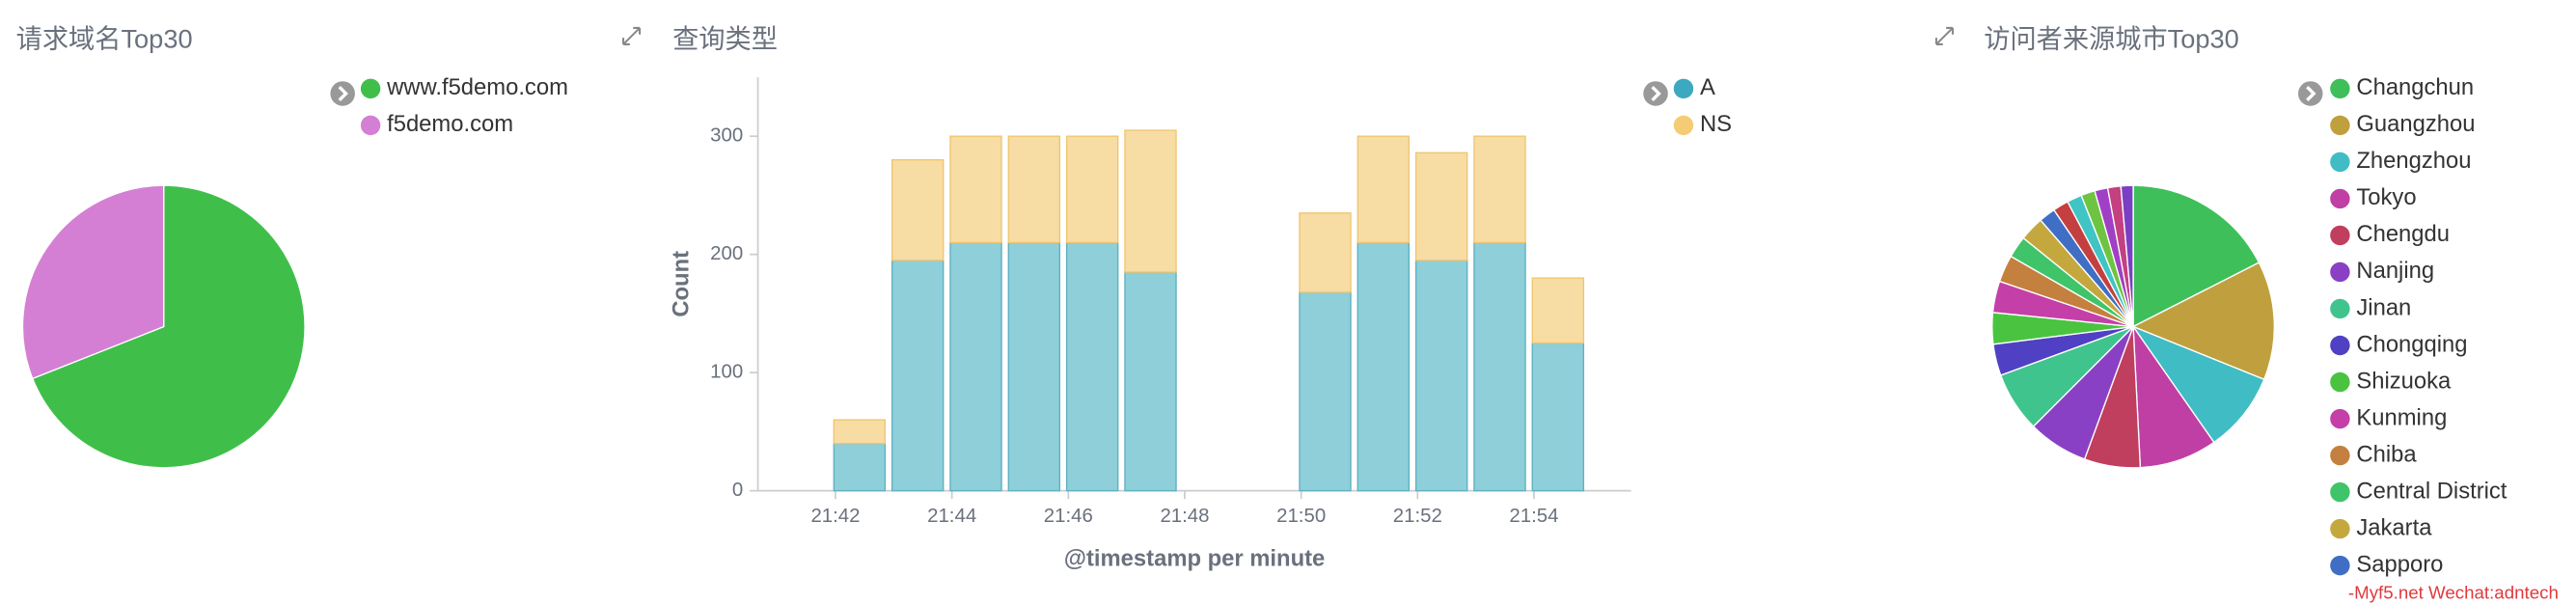 Image resolution: width=2576 pixels, height=604 pixels. What do you see at coordinates (2404, 381) in the screenshot?
I see `legend-label: Shizuoka` at bounding box center [2404, 381].